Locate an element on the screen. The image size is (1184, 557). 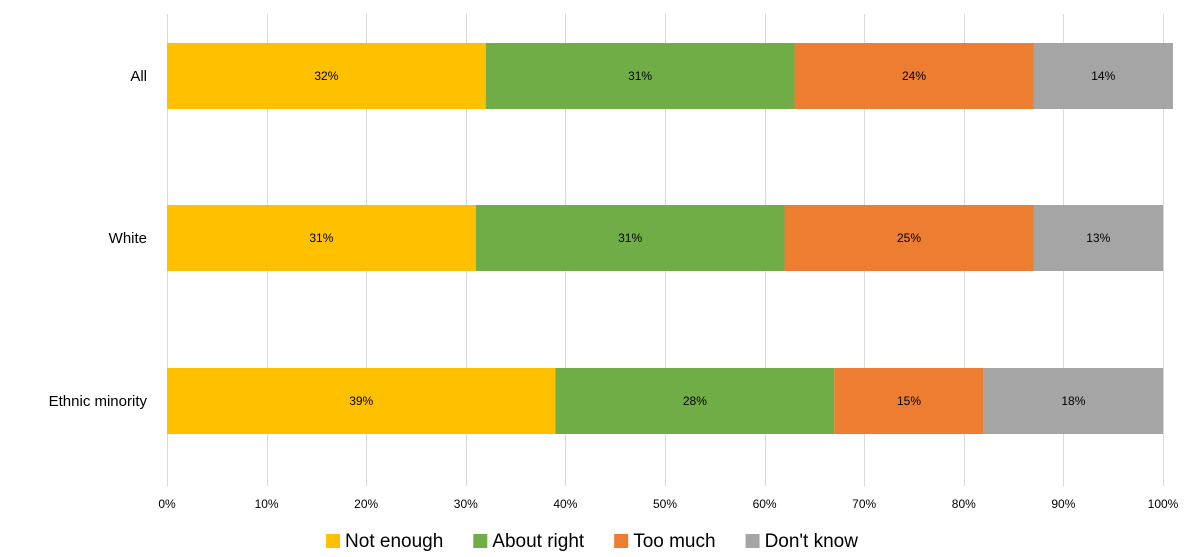
bar-all-too-much is located at coordinates (914, 76).